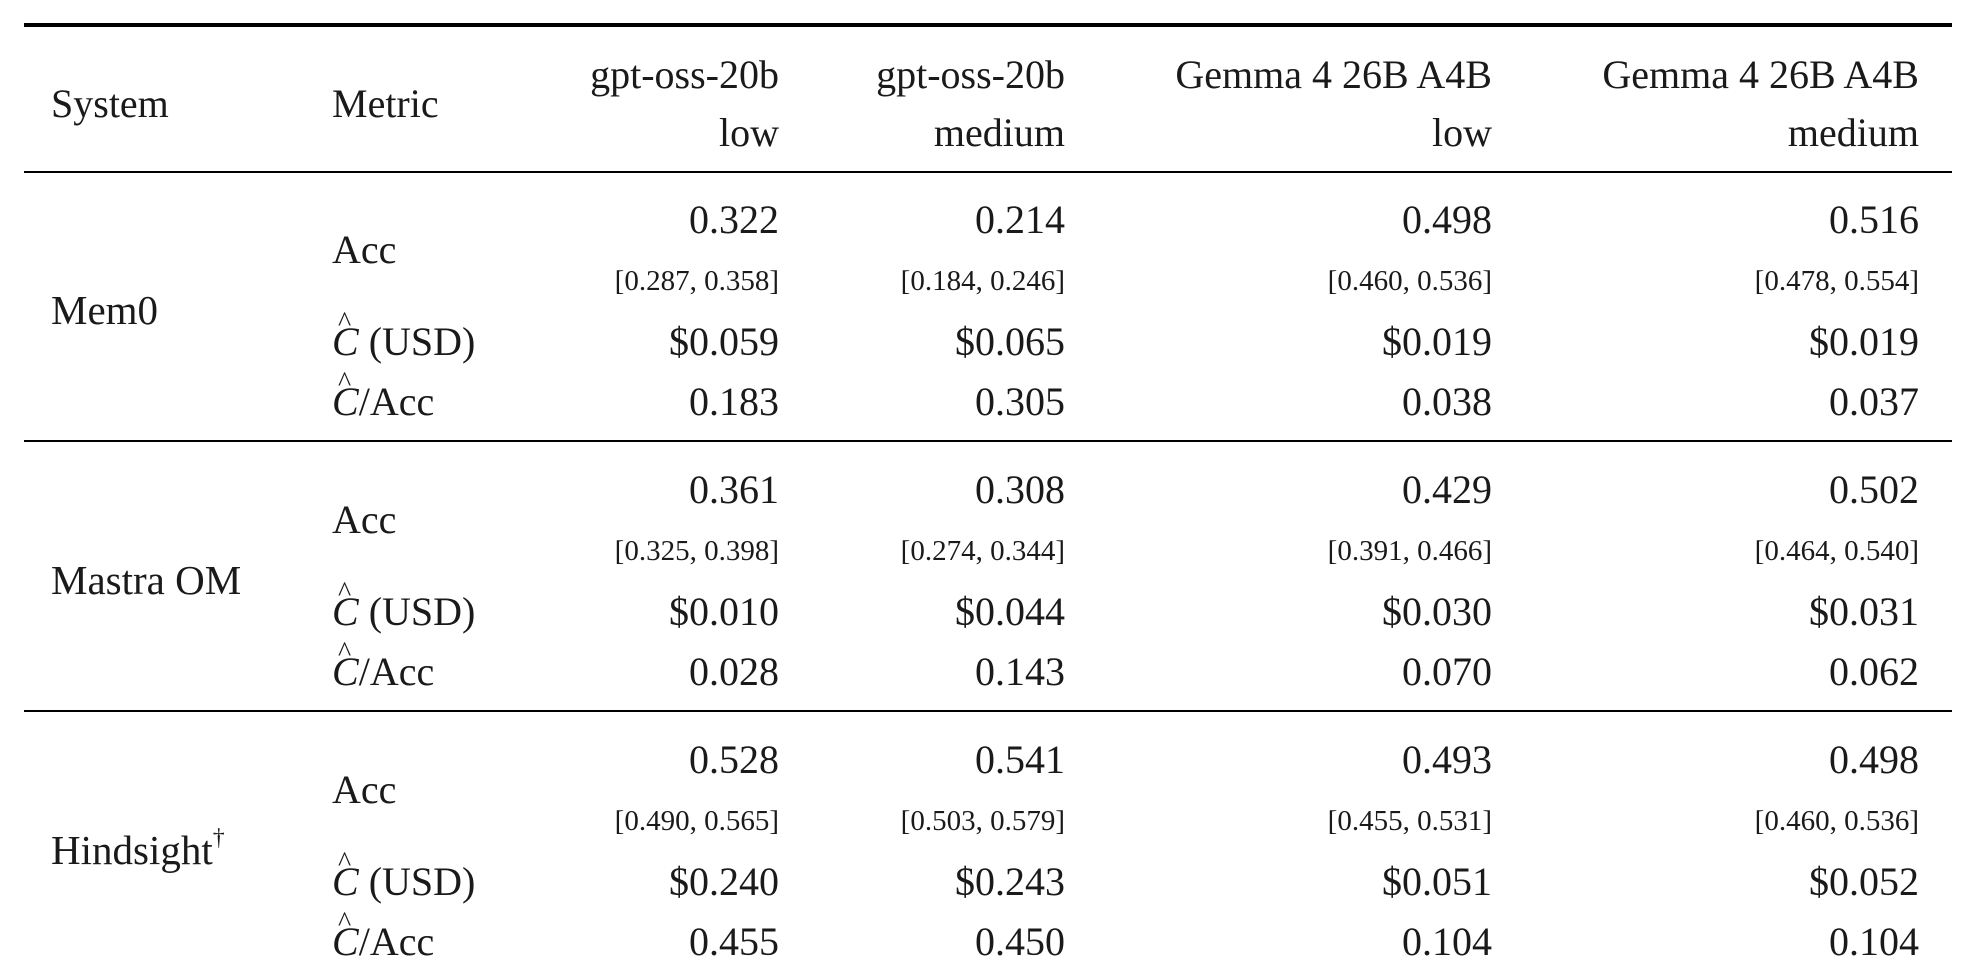  I want to click on cost-per-acc-value: 0.450, so click(1020, 941).